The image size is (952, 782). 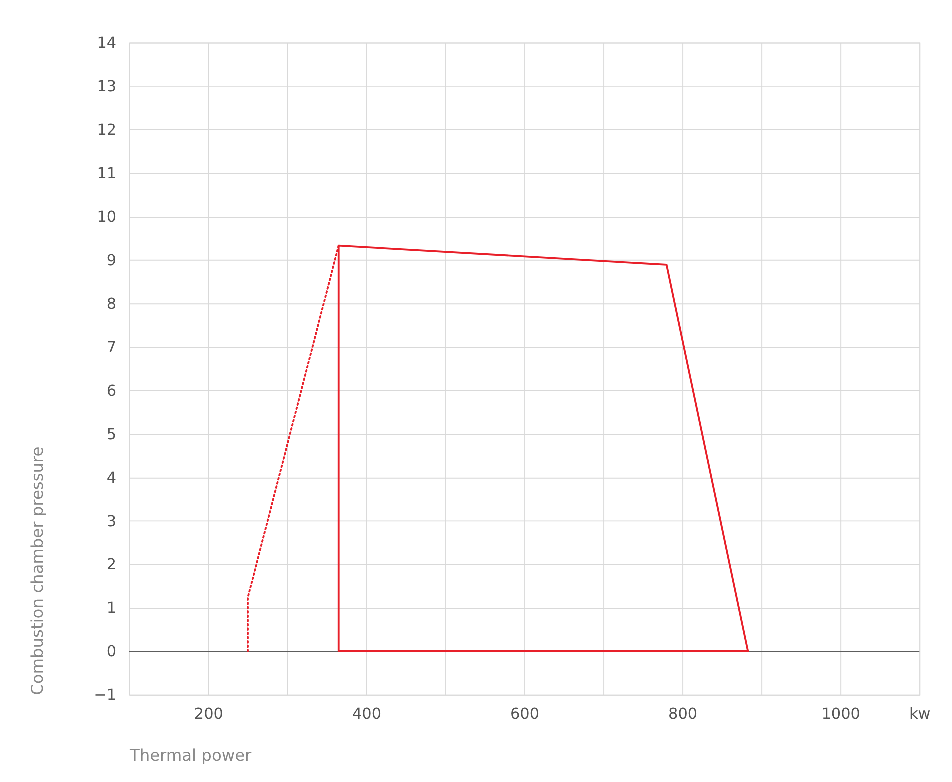 I want to click on y-tick-label: 10, so click(x=107, y=217).